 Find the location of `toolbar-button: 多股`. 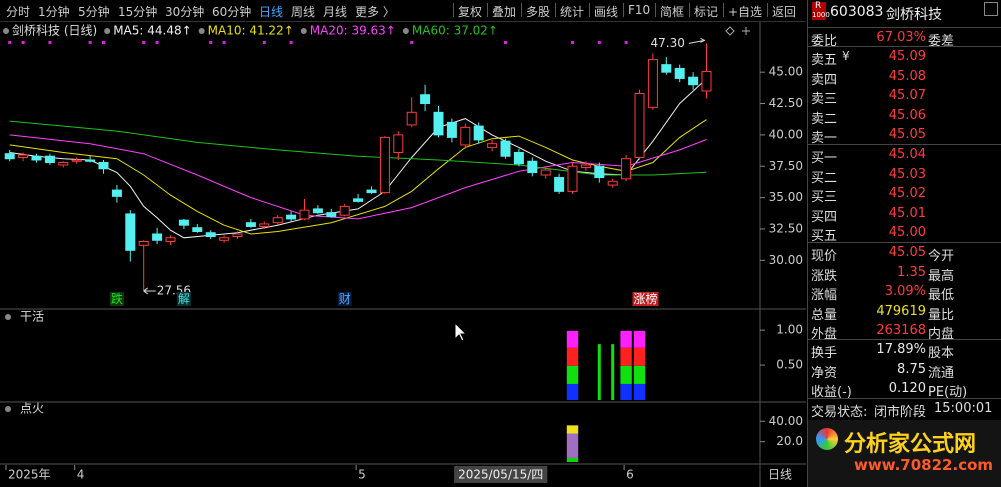

toolbar-button: 多股 is located at coordinates (538, 12).